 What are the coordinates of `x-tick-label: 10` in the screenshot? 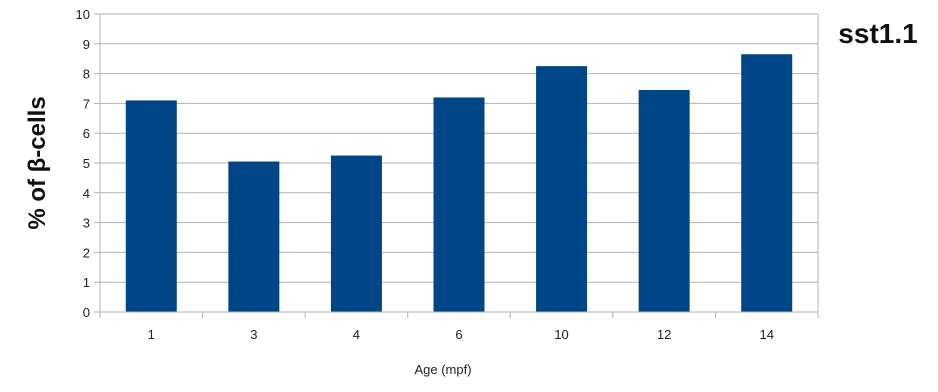 It's located at (561, 334).